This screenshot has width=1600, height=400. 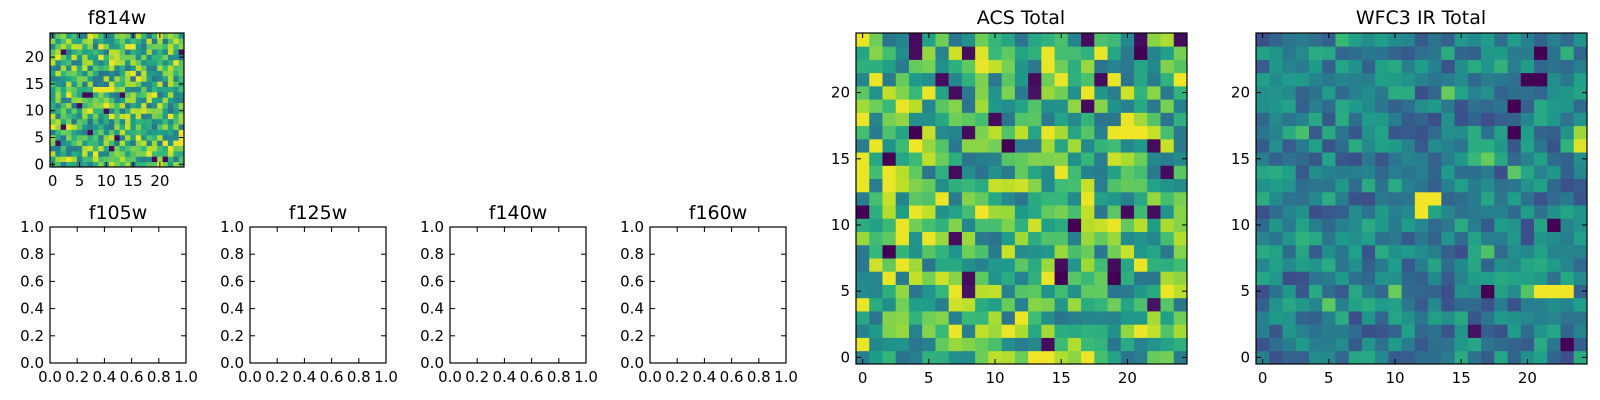 What do you see at coordinates (386, 377) in the screenshot?
I see `x-tick-label: 1.0` at bounding box center [386, 377].